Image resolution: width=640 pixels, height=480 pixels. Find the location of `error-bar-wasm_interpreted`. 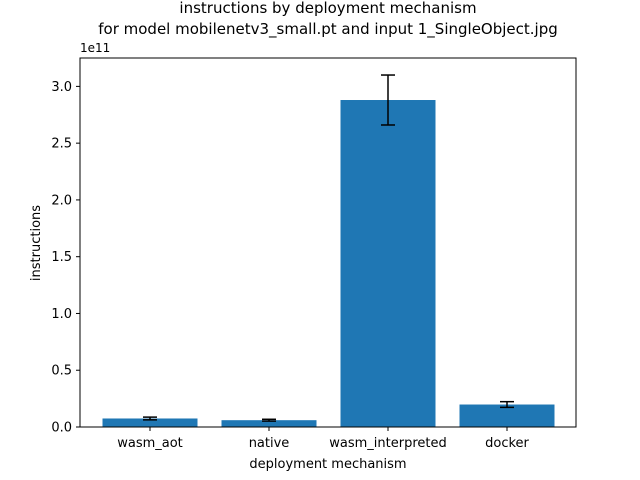

error-bar-wasm_interpreted is located at coordinates (388, 100).